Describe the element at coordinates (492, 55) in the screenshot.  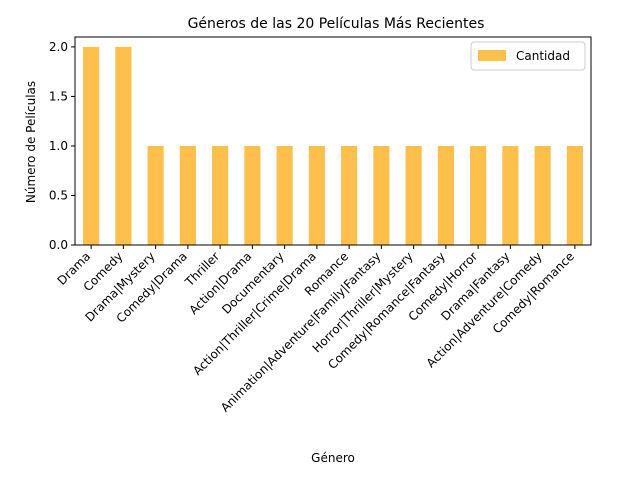
I see `legend-swatch` at that location.